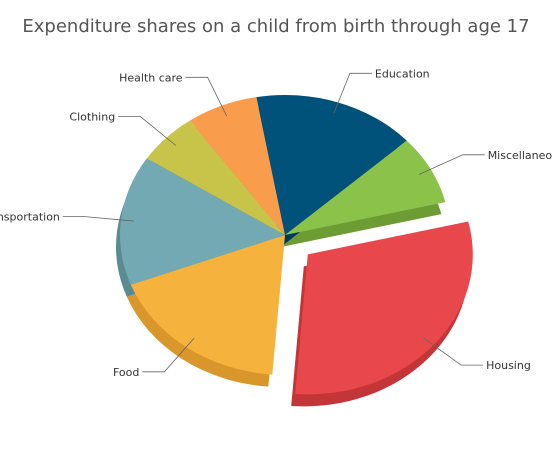 Image resolution: width=552 pixels, height=459 pixels. Describe the element at coordinates (126, 372) in the screenshot. I see `slice-label-food: Food` at that location.